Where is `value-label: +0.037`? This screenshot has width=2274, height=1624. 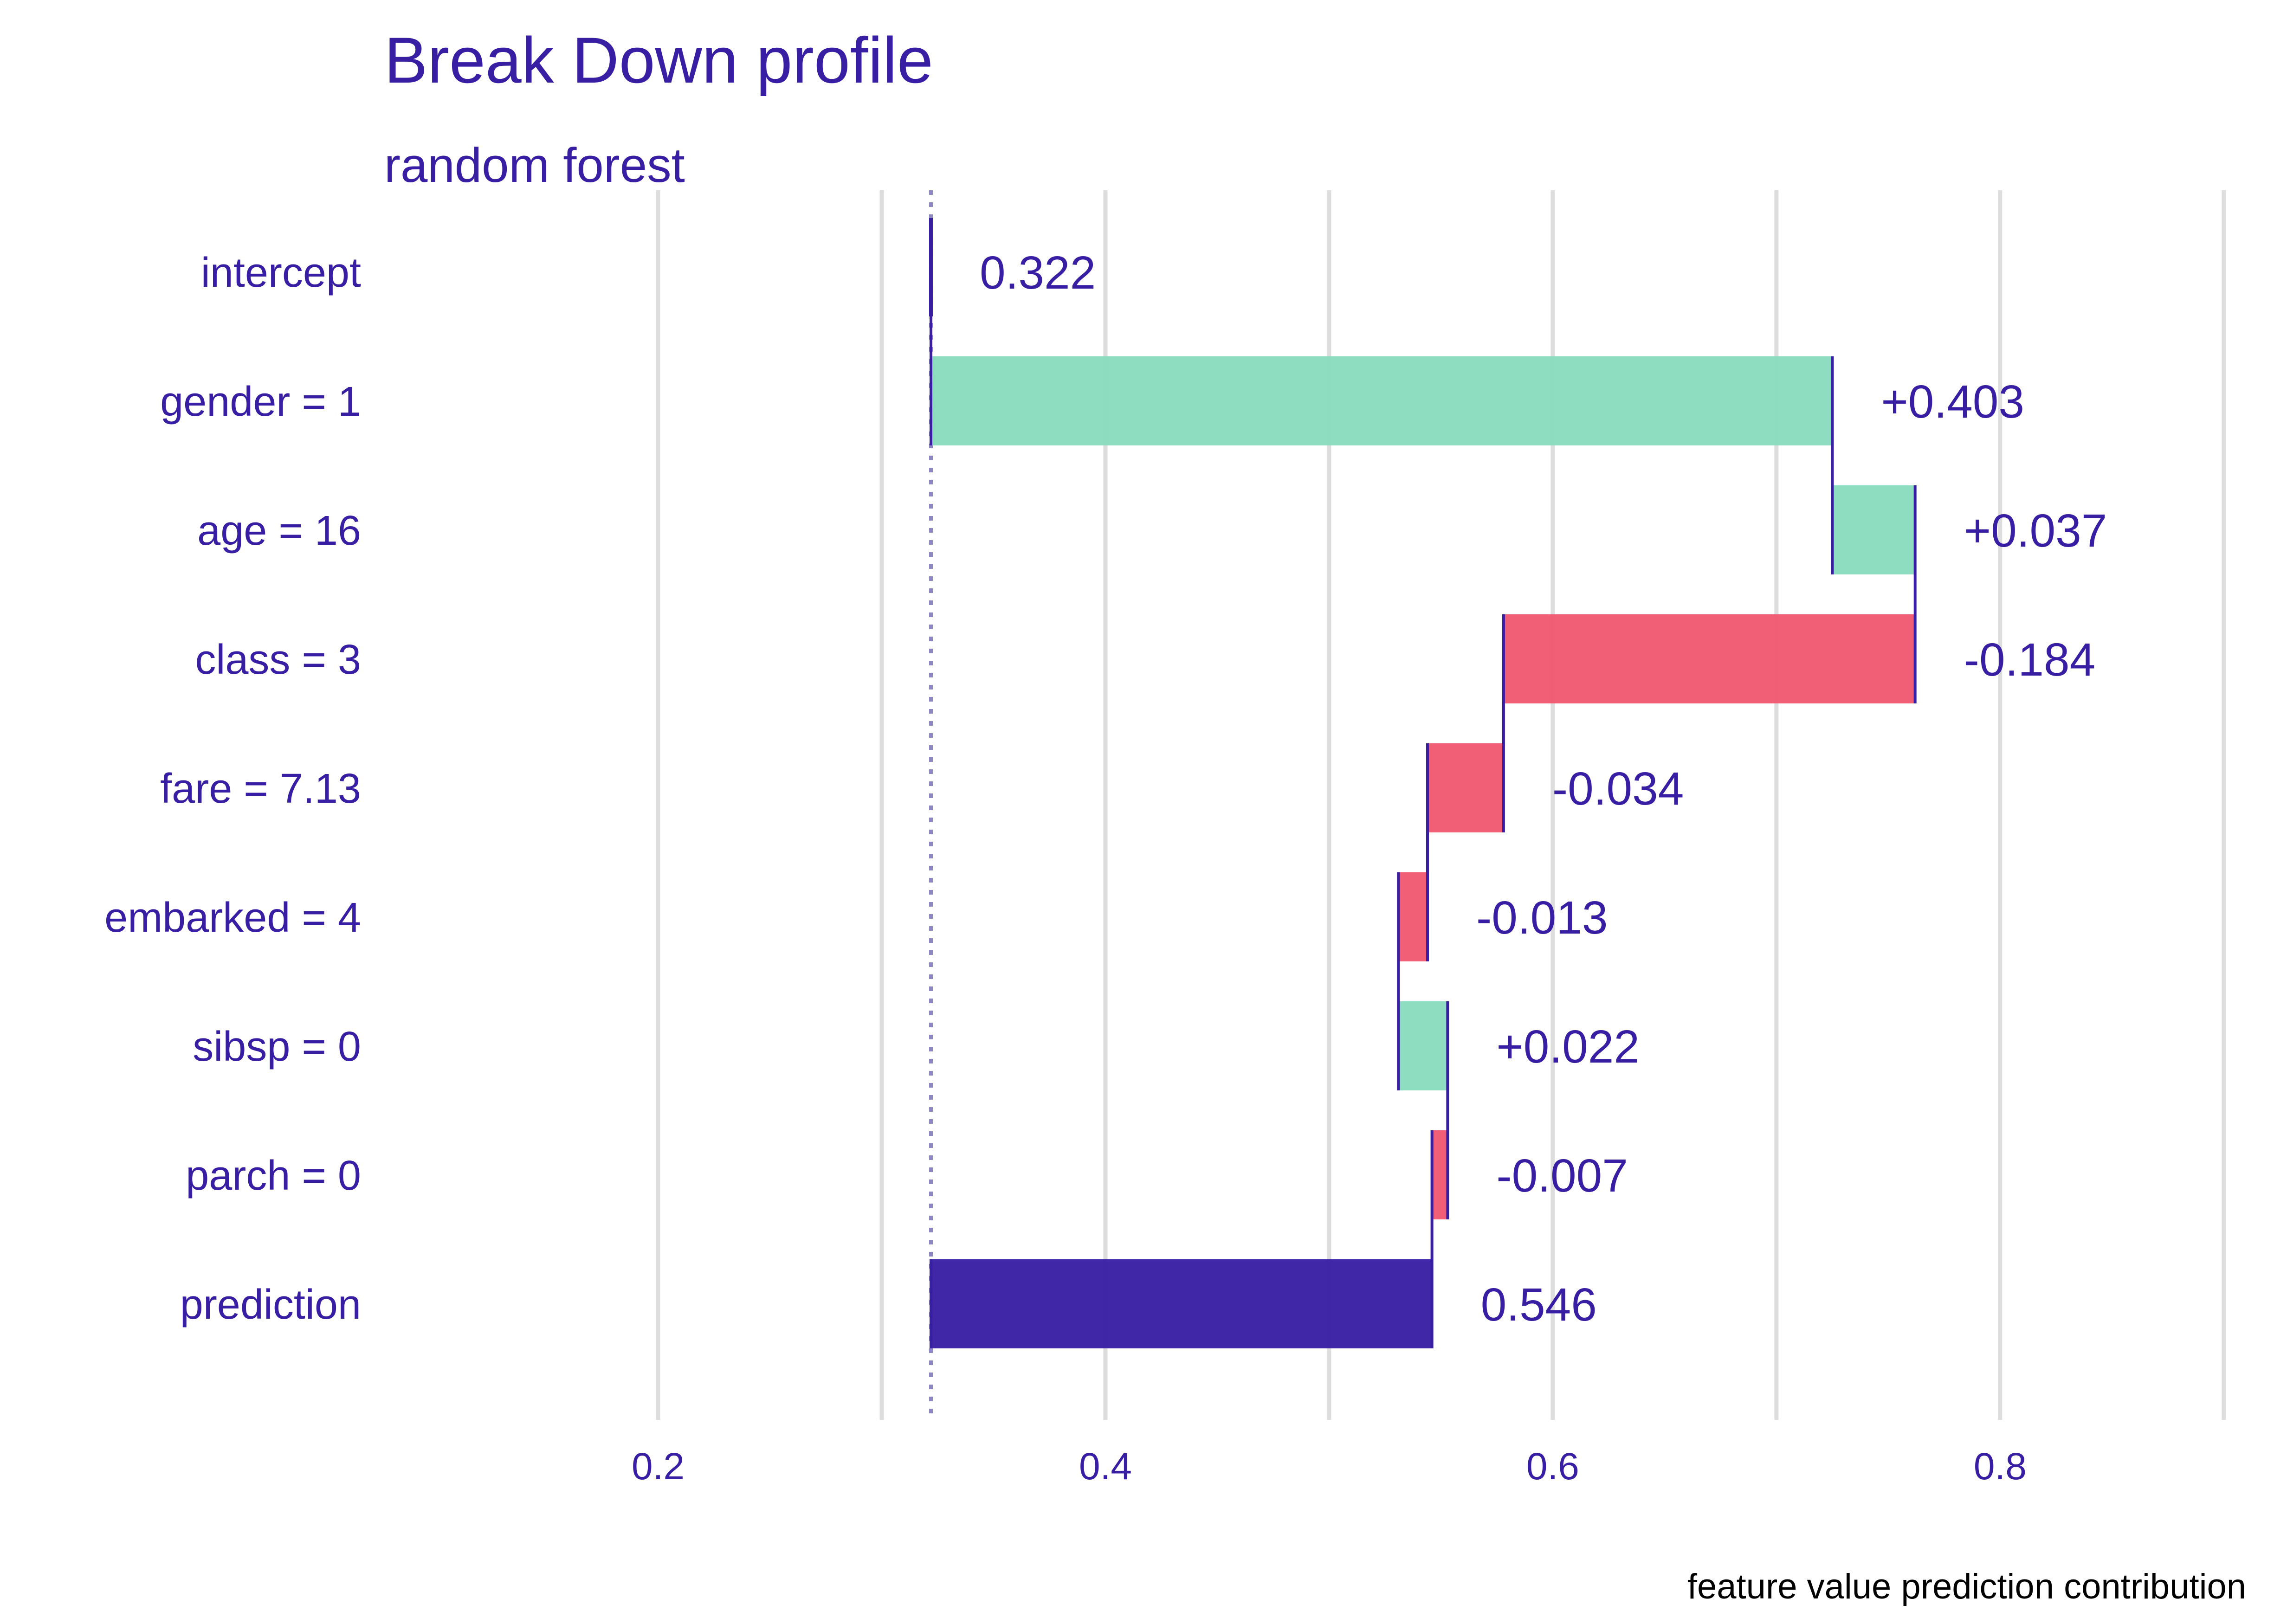
value-label: +0.037 is located at coordinates (2036, 531).